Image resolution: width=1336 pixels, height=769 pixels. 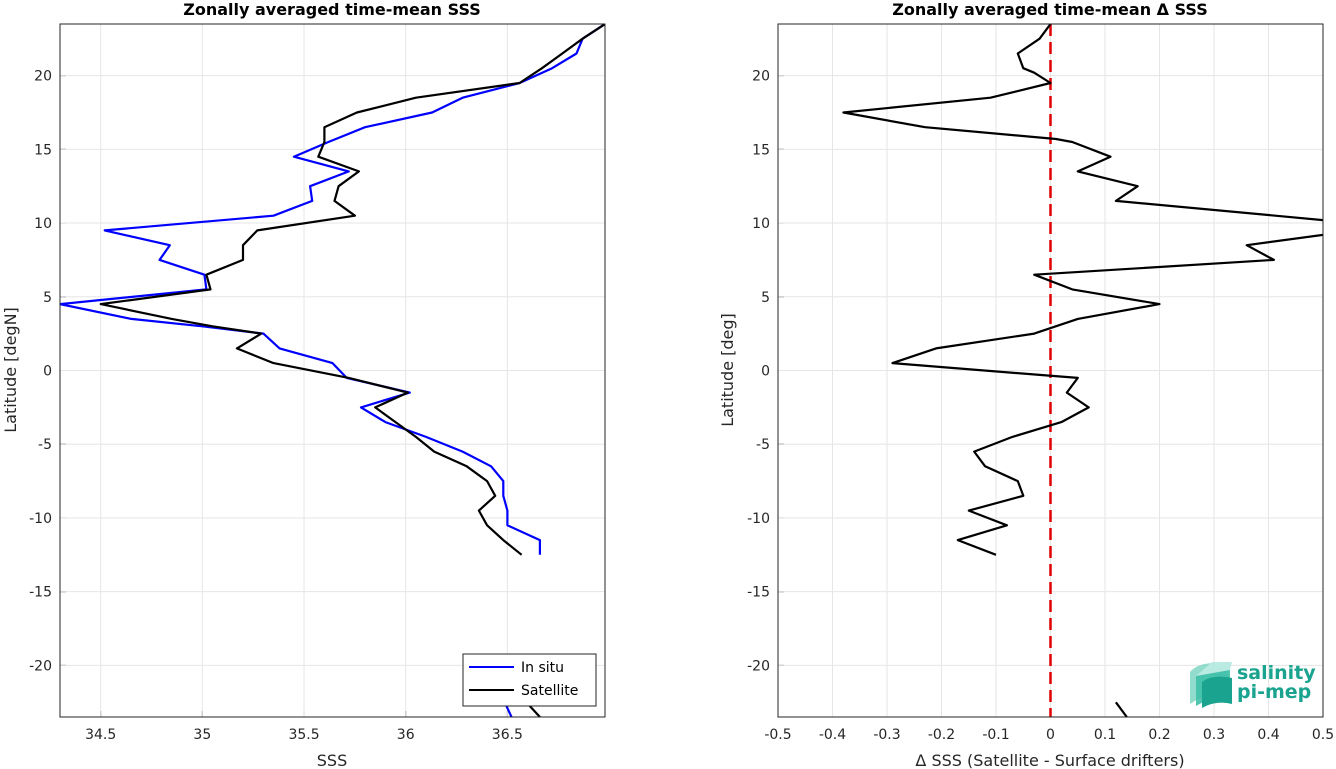 I want to click on right-x-tick-label: 0.2, so click(x=1159, y=735).